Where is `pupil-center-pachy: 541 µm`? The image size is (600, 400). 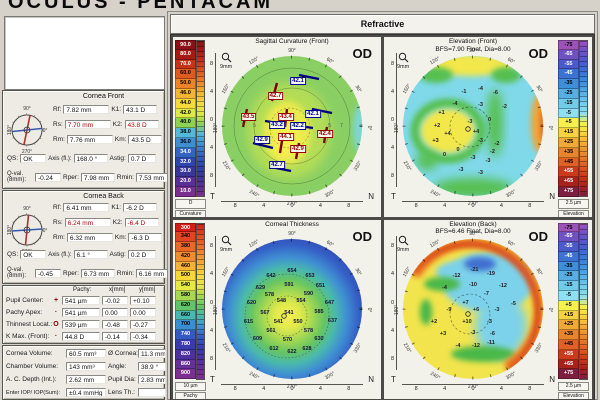 pupil-center-pachy: 541 µm is located at coordinates (81, 300).